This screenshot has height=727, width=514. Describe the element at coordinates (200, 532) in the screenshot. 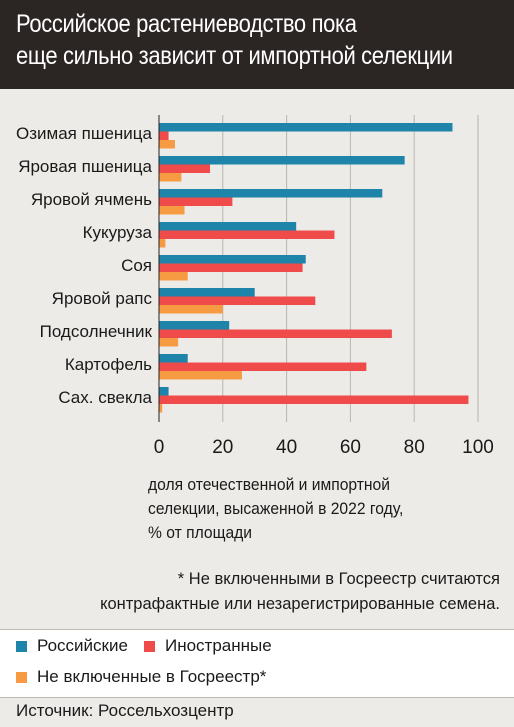

I see `x-axis-label-line-3: % от площади` at that location.